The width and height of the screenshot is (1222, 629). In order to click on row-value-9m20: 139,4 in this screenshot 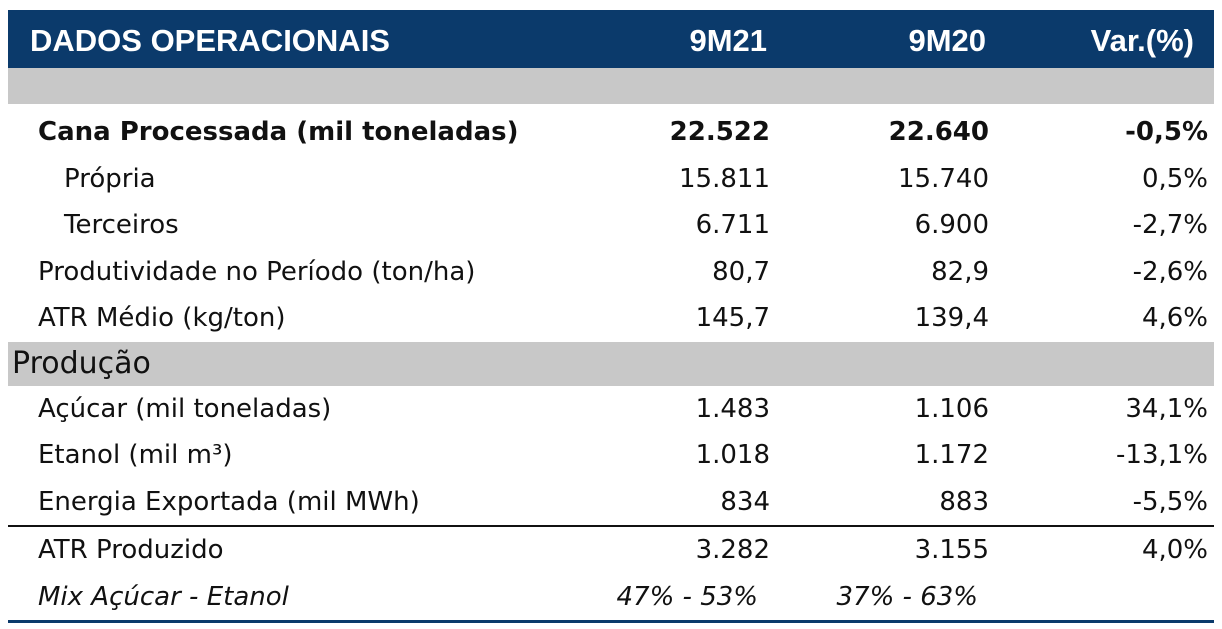, I will do `click(951, 318)`.